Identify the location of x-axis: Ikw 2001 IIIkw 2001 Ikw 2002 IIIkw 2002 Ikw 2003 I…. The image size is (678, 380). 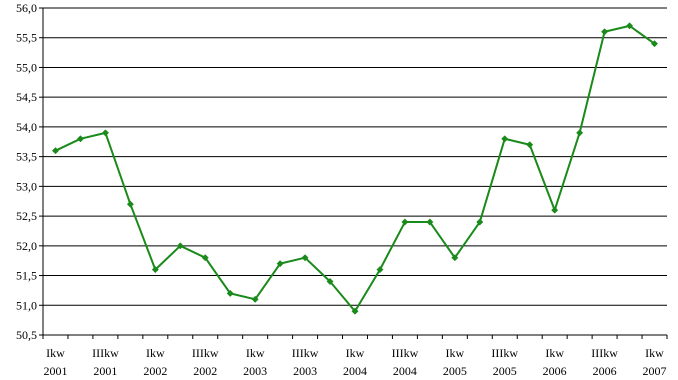
(355, 356).